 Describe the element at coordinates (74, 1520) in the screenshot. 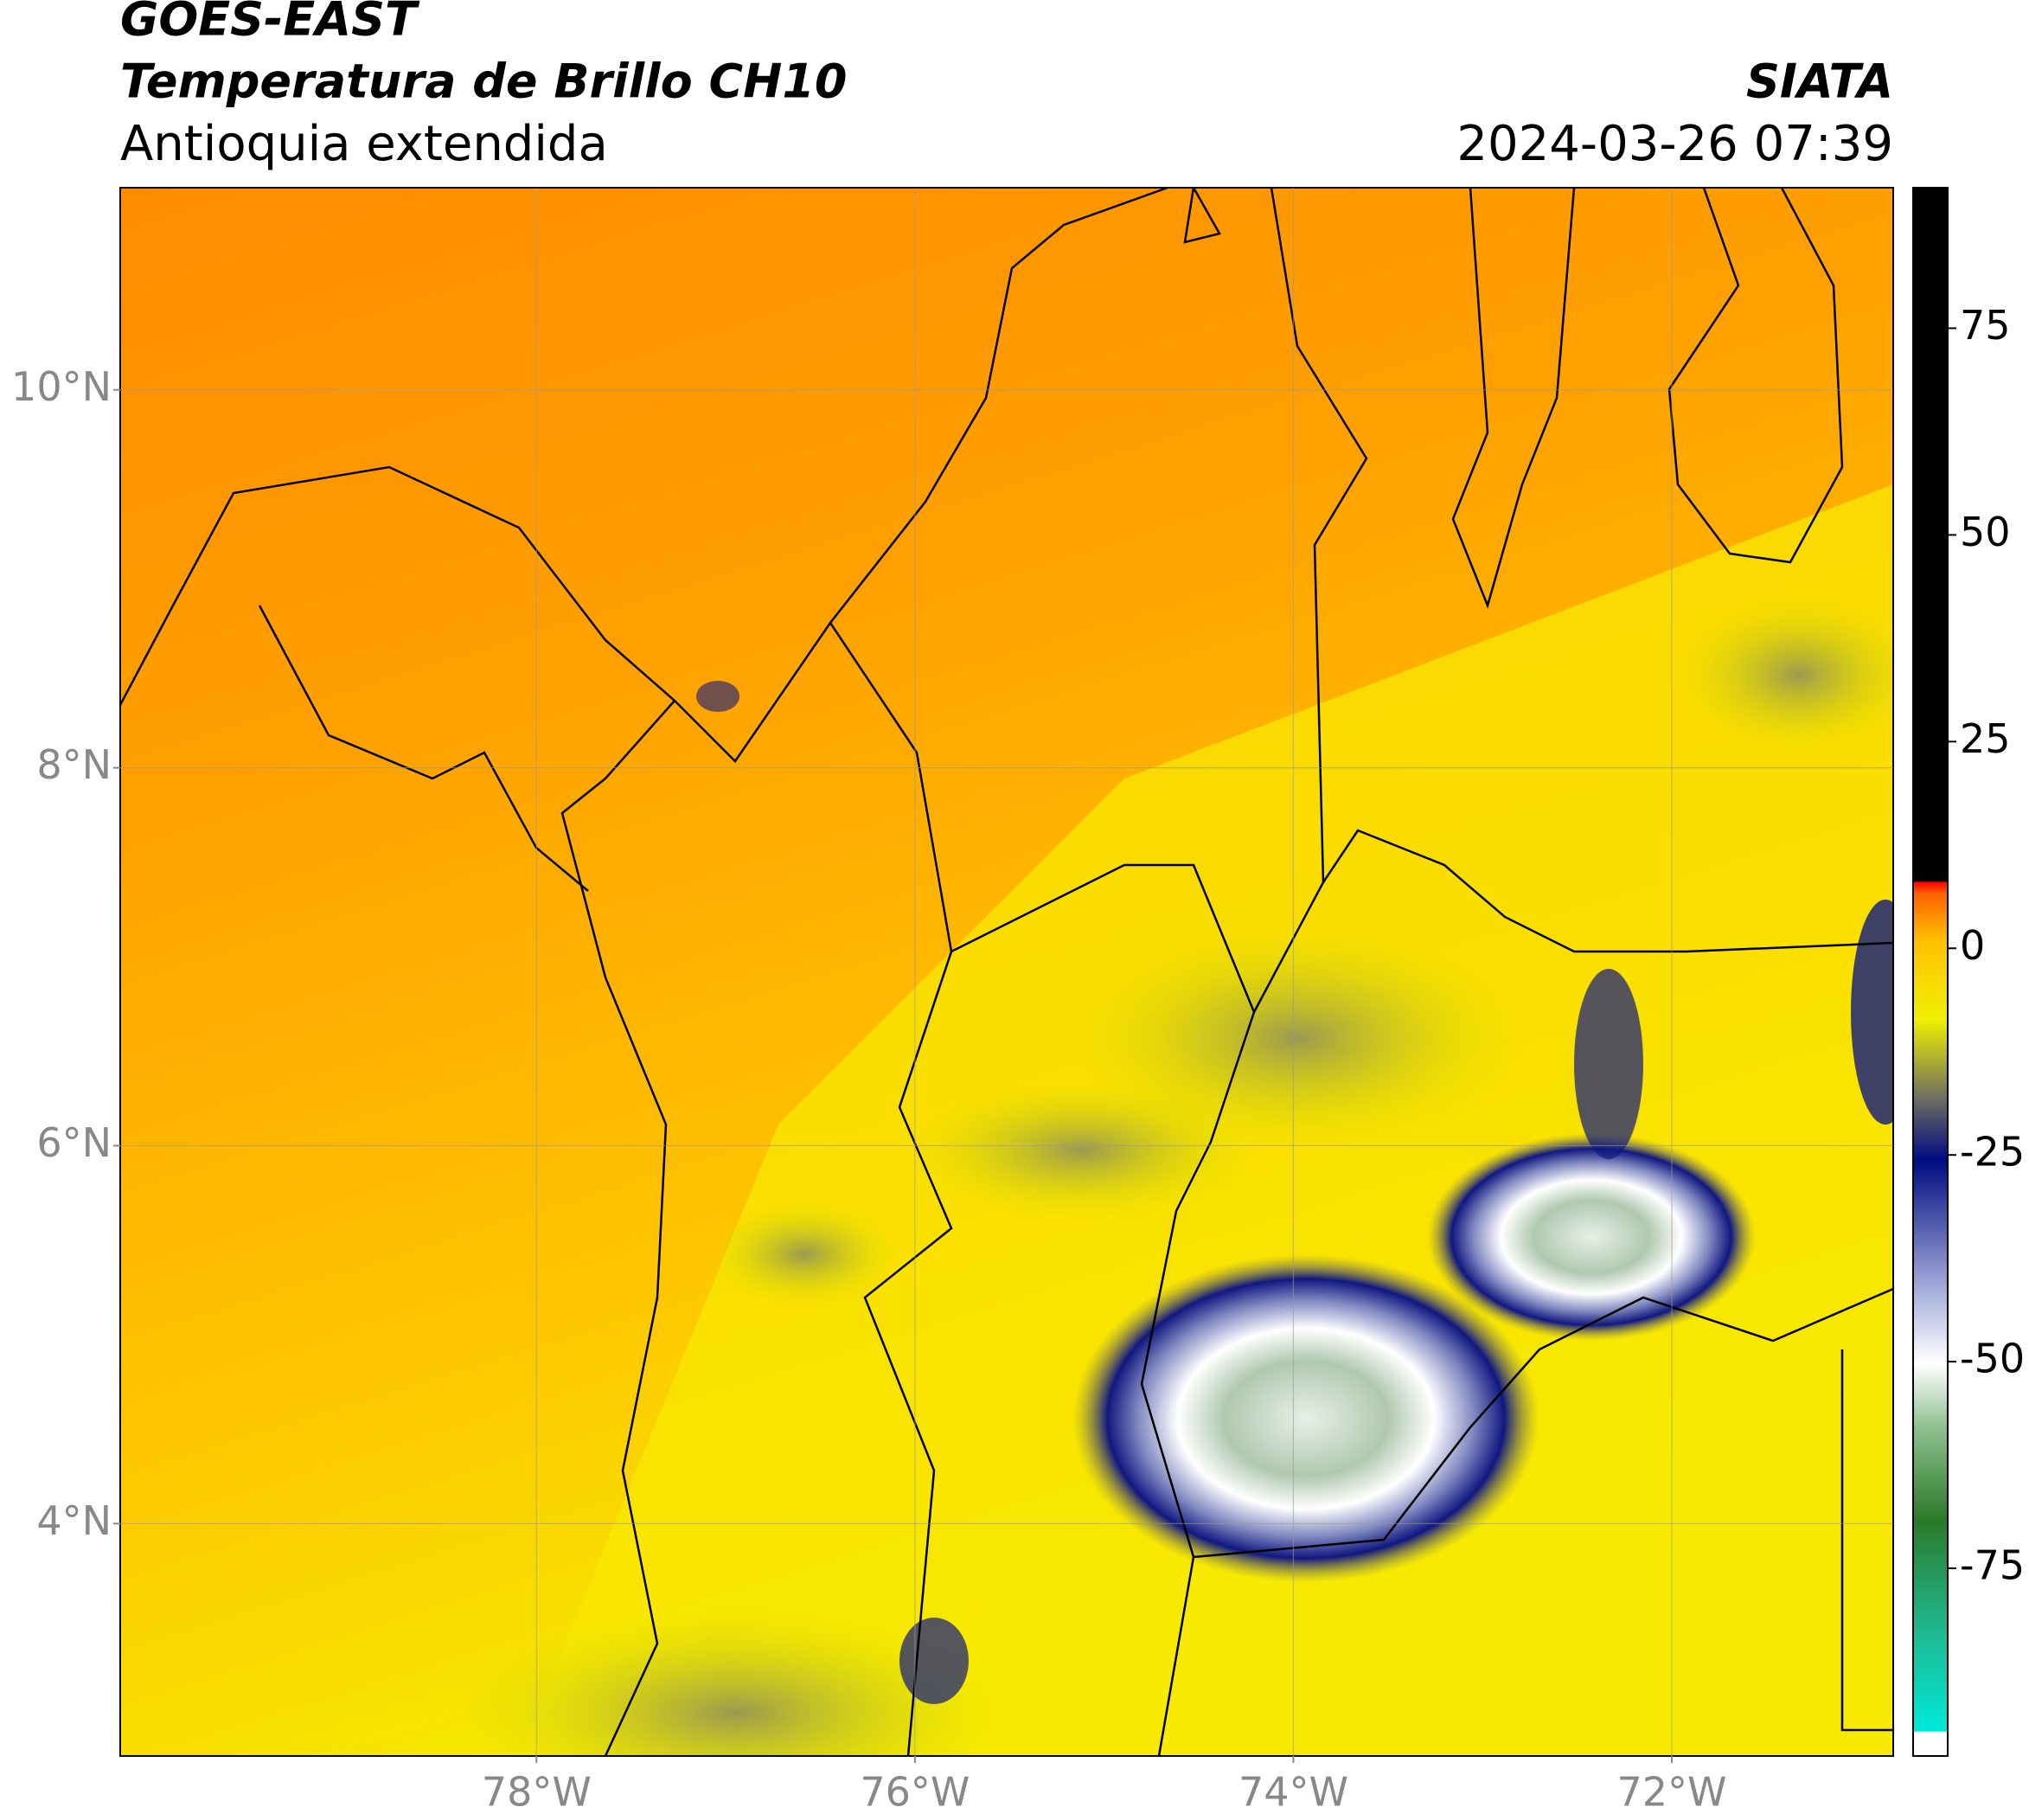

I see `y-tick-label: 4°N` at that location.